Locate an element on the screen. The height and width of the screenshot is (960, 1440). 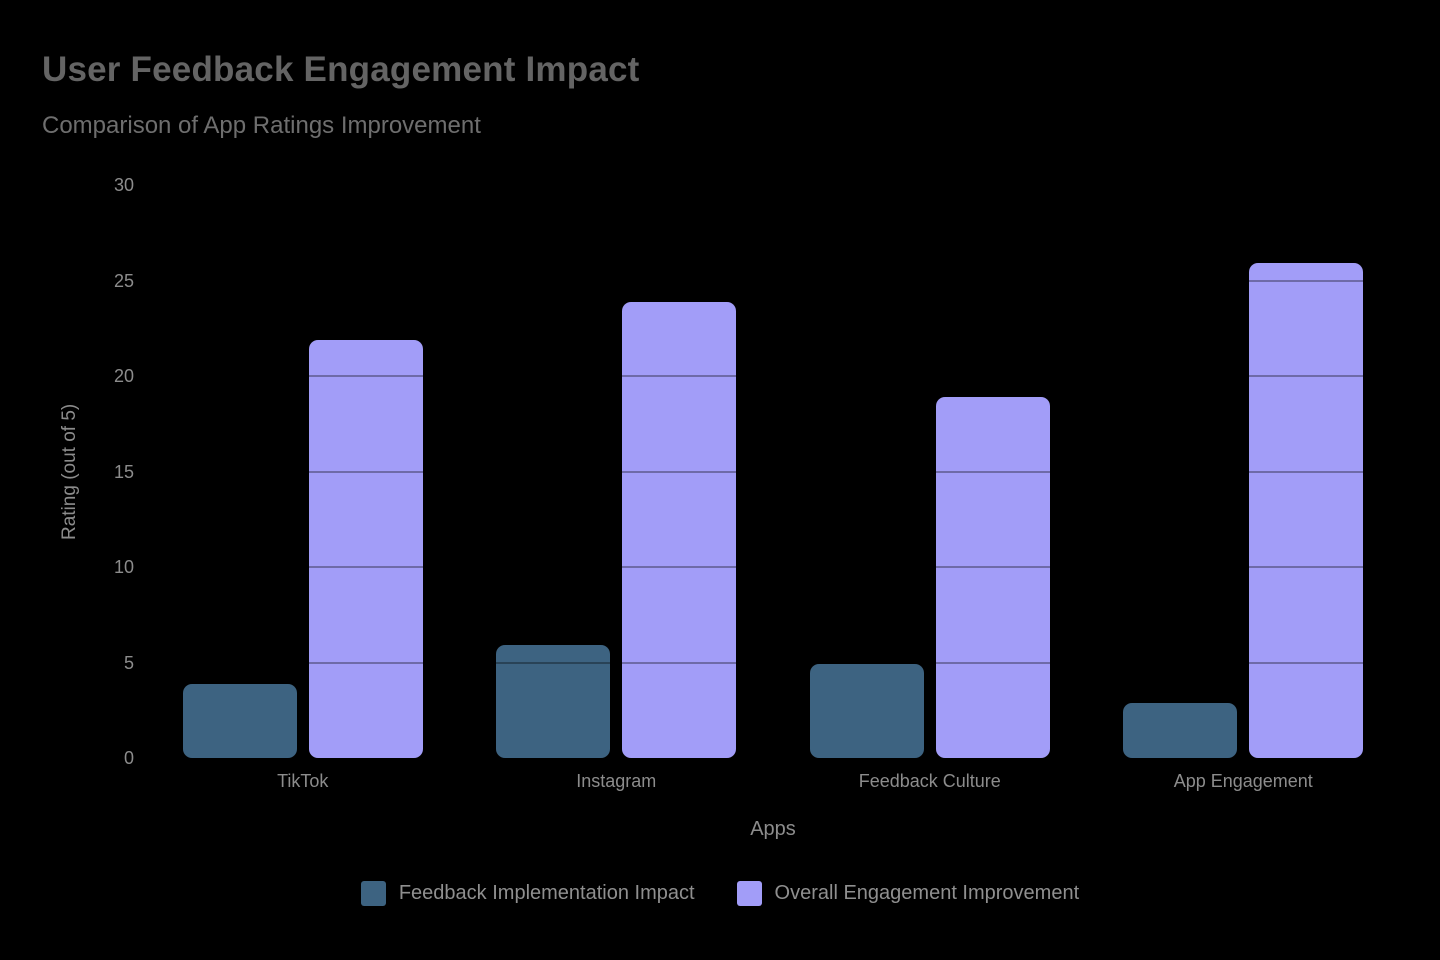
legend-label-overall-engagement-improvement: Overall Engagement Improvement is located at coordinates (927, 893).